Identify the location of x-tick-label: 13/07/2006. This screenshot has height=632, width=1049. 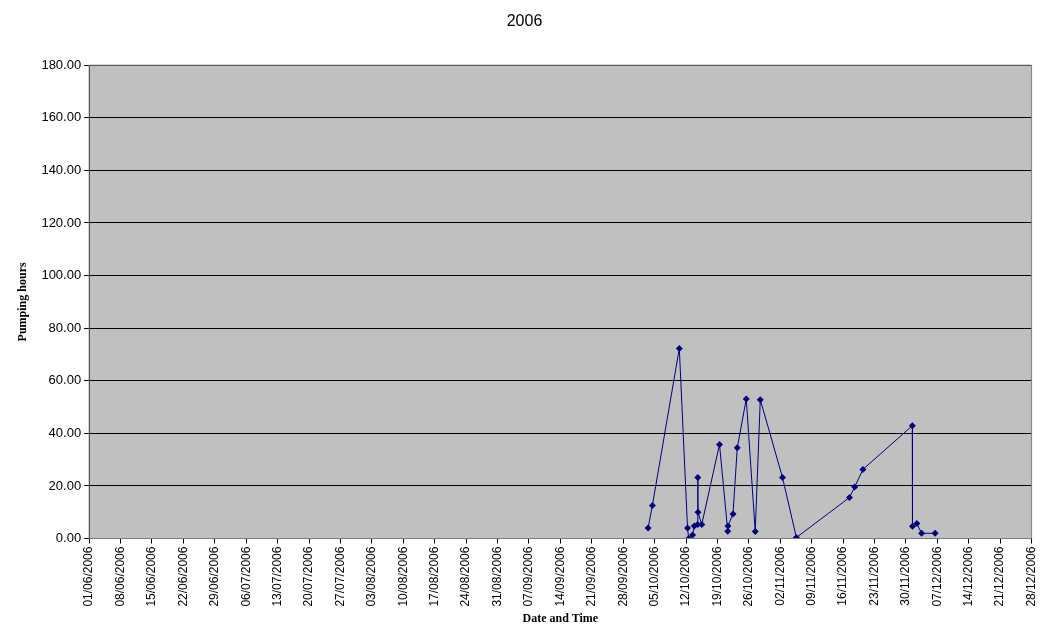
(276, 576).